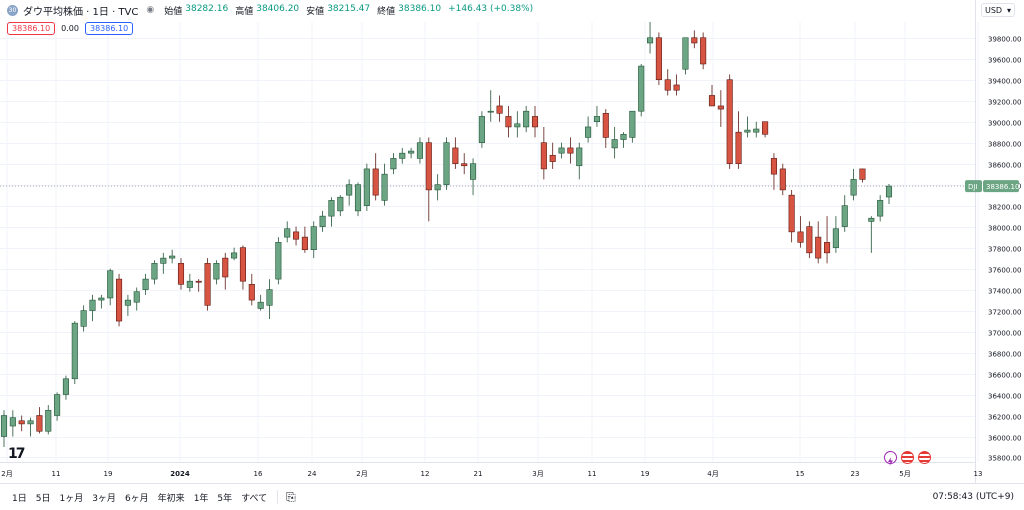 This screenshot has height=510, width=1024. What do you see at coordinates (81, 12) in the screenshot?
I see `symbol-title: ダウ平均株価 · 1日 · TVC` at bounding box center [81, 12].